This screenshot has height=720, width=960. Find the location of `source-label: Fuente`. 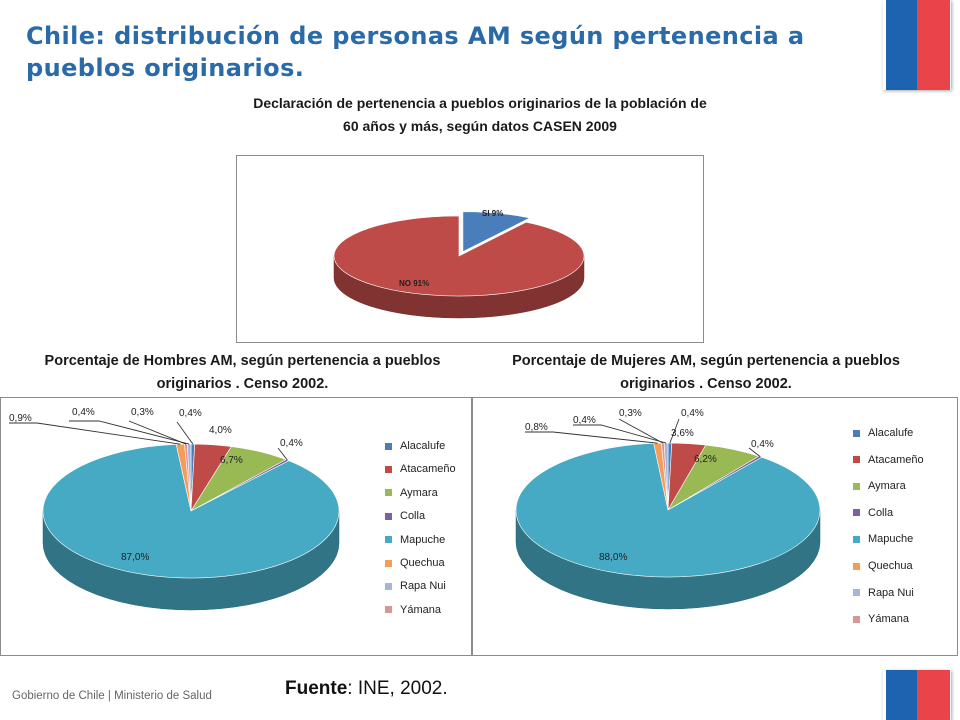

source-label: Fuente is located at coordinates (316, 688).